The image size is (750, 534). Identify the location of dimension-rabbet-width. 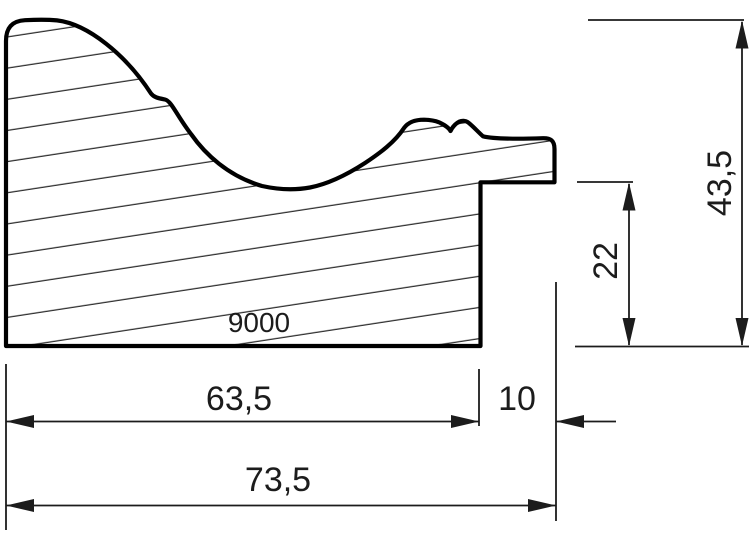
(586, 421).